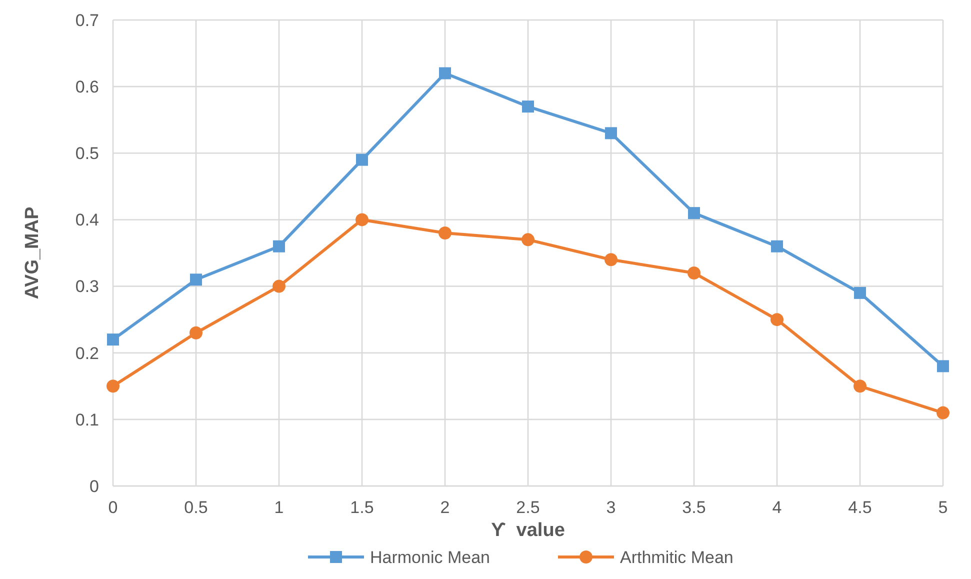 The width and height of the screenshot is (971, 579). Describe the element at coordinates (279, 507) in the screenshot. I see `x-tick-label: 1` at that location.